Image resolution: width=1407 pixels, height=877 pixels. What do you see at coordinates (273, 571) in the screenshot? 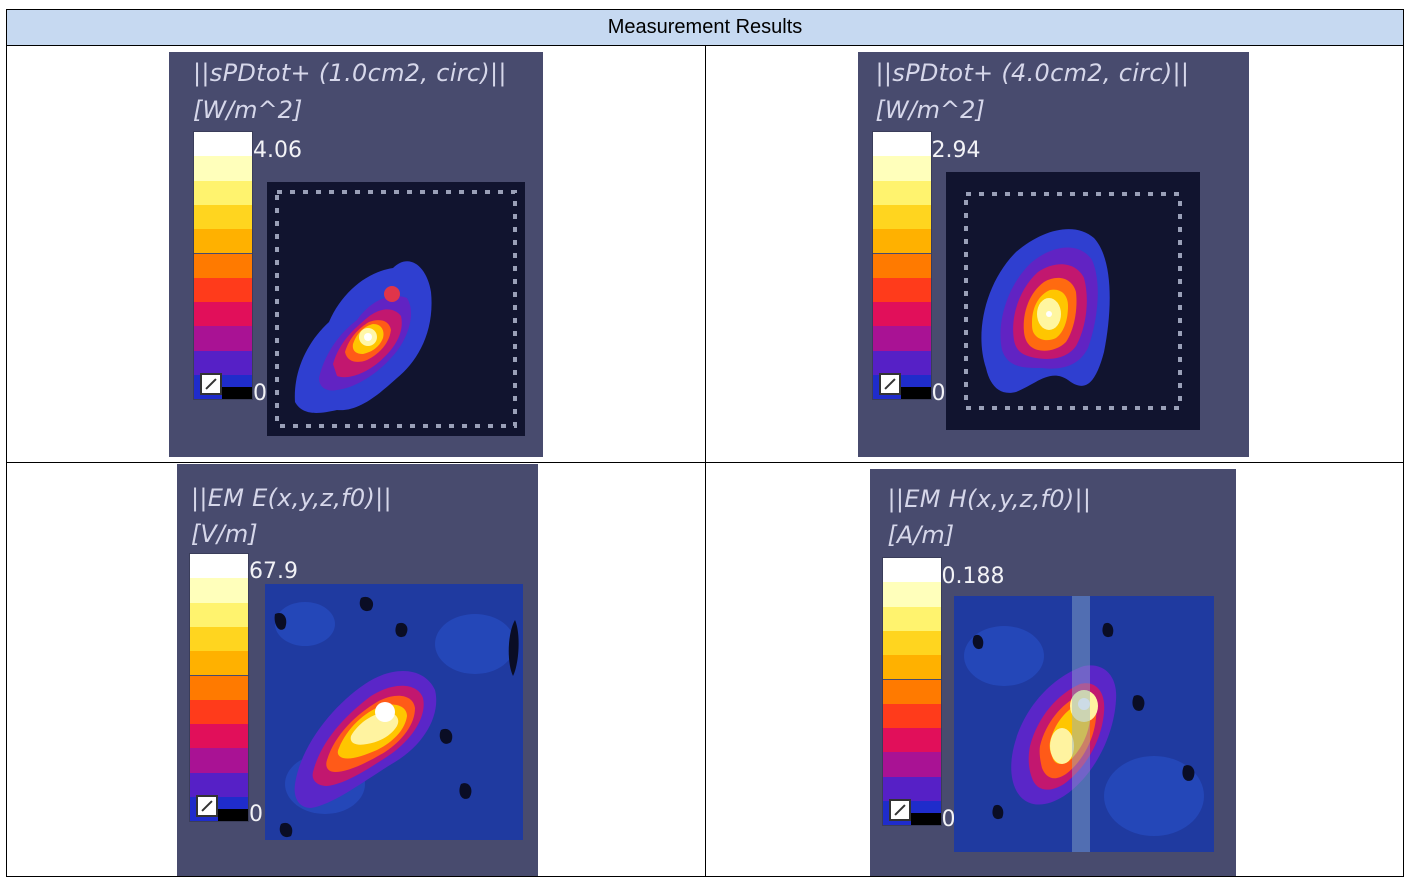
I see `scale-max-value: 67.9` at bounding box center [273, 571].